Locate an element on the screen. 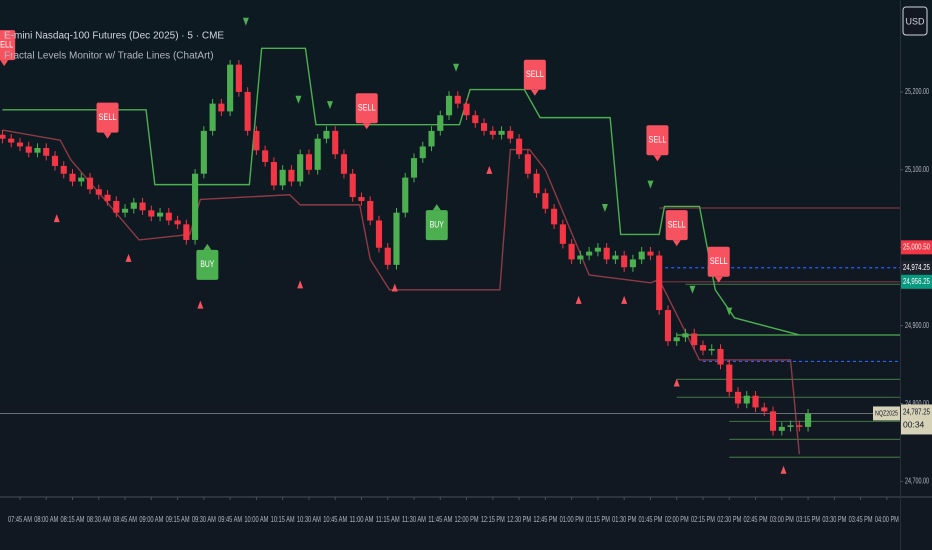 This screenshot has height=550, width=932. x-tick-label: 03:15 PM is located at coordinates (808, 519).